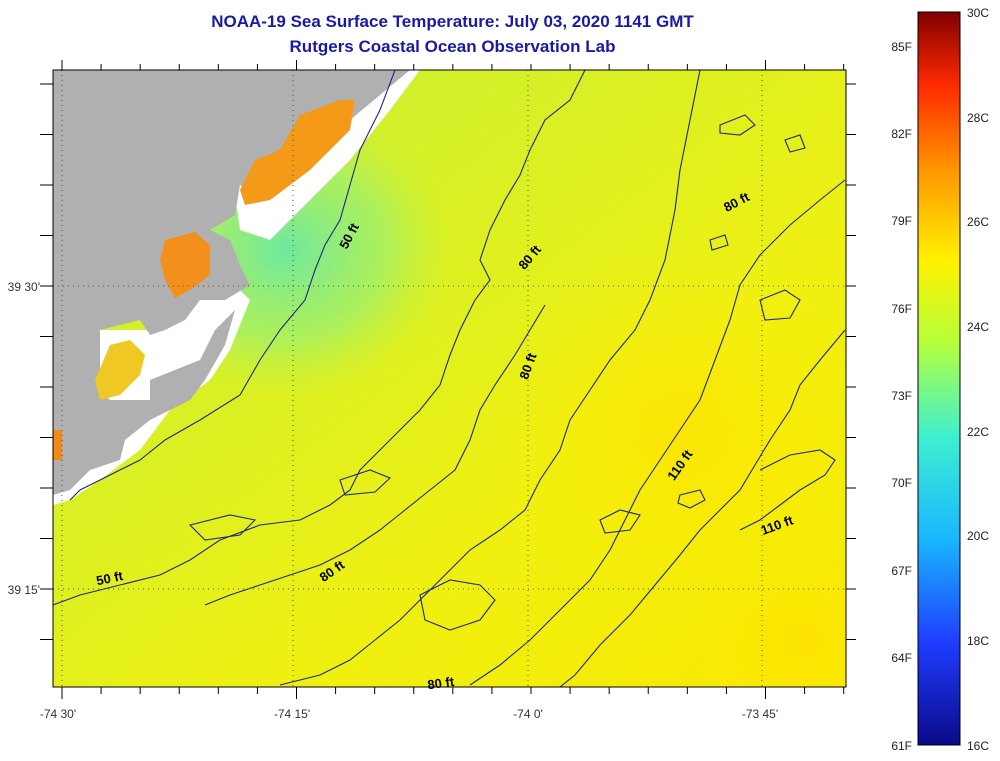 The height and width of the screenshot is (761, 1000). I want to click on lon-label-74-15: -74 15', so click(292, 714).